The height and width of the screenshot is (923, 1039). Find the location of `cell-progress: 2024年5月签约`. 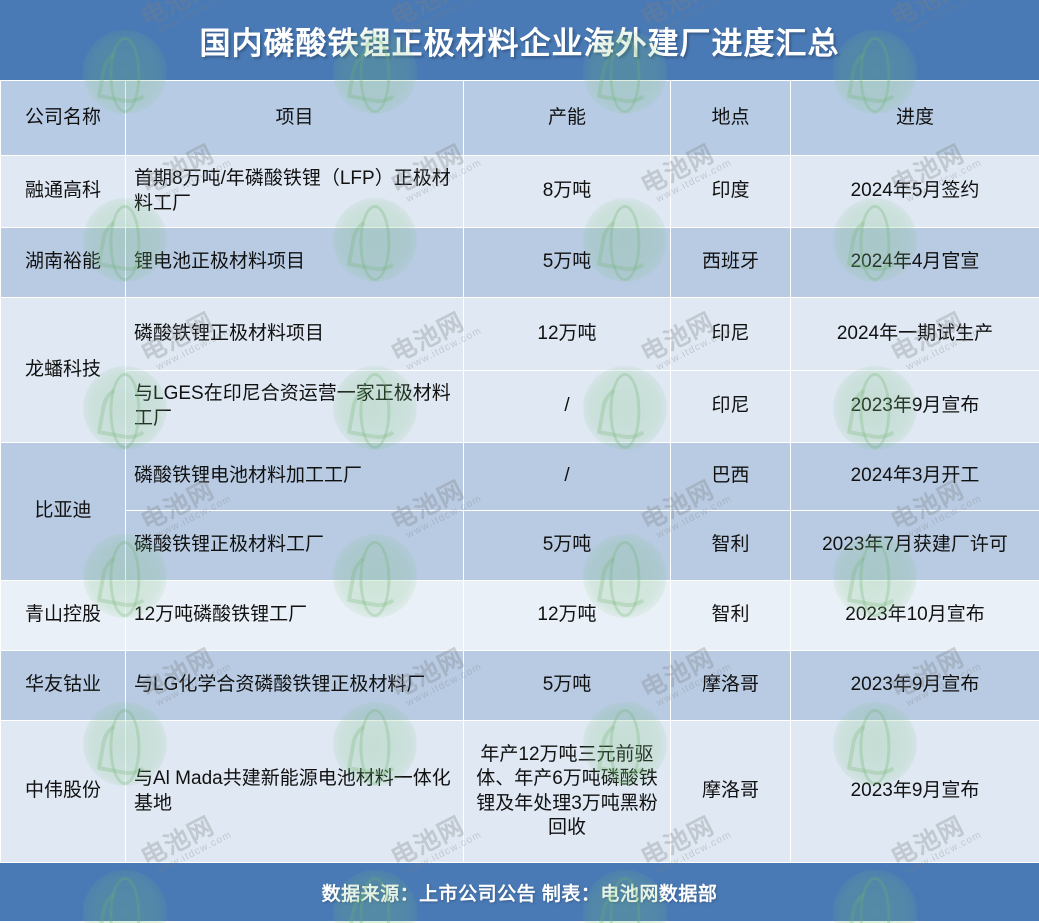

cell-progress: 2024年5月签约 is located at coordinates (914, 191).